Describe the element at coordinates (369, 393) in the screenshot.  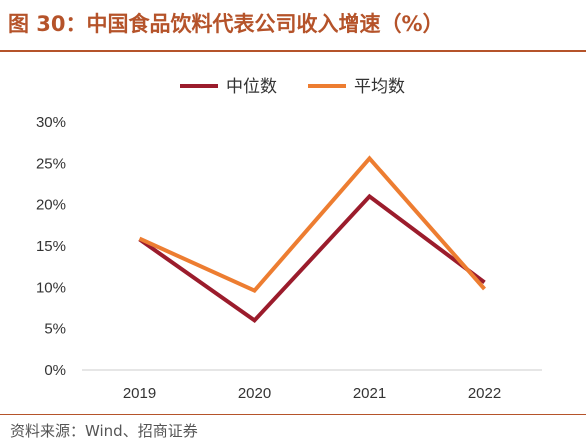
I see `x-tick-label: 2021` at that location.